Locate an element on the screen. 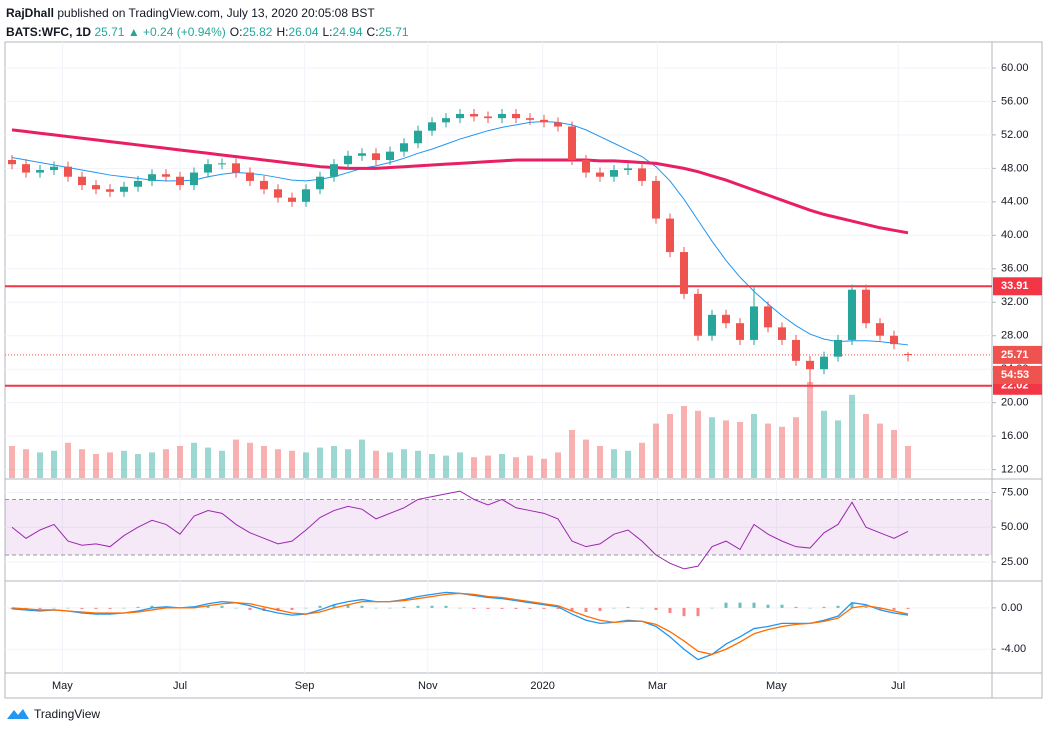  y-tick-label: 48.00 is located at coordinates (1015, 168).